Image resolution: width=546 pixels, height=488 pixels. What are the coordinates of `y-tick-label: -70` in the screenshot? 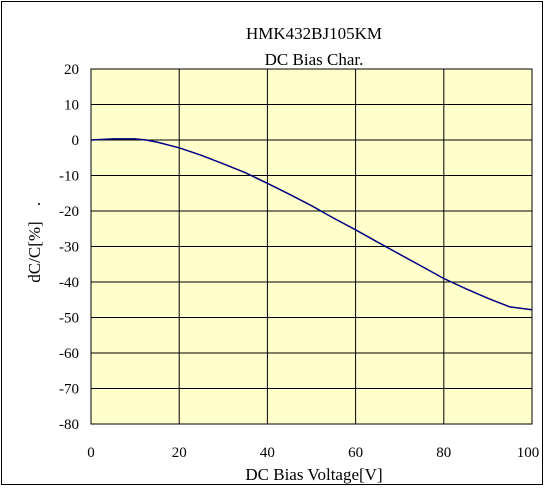 It's located at (69, 390).